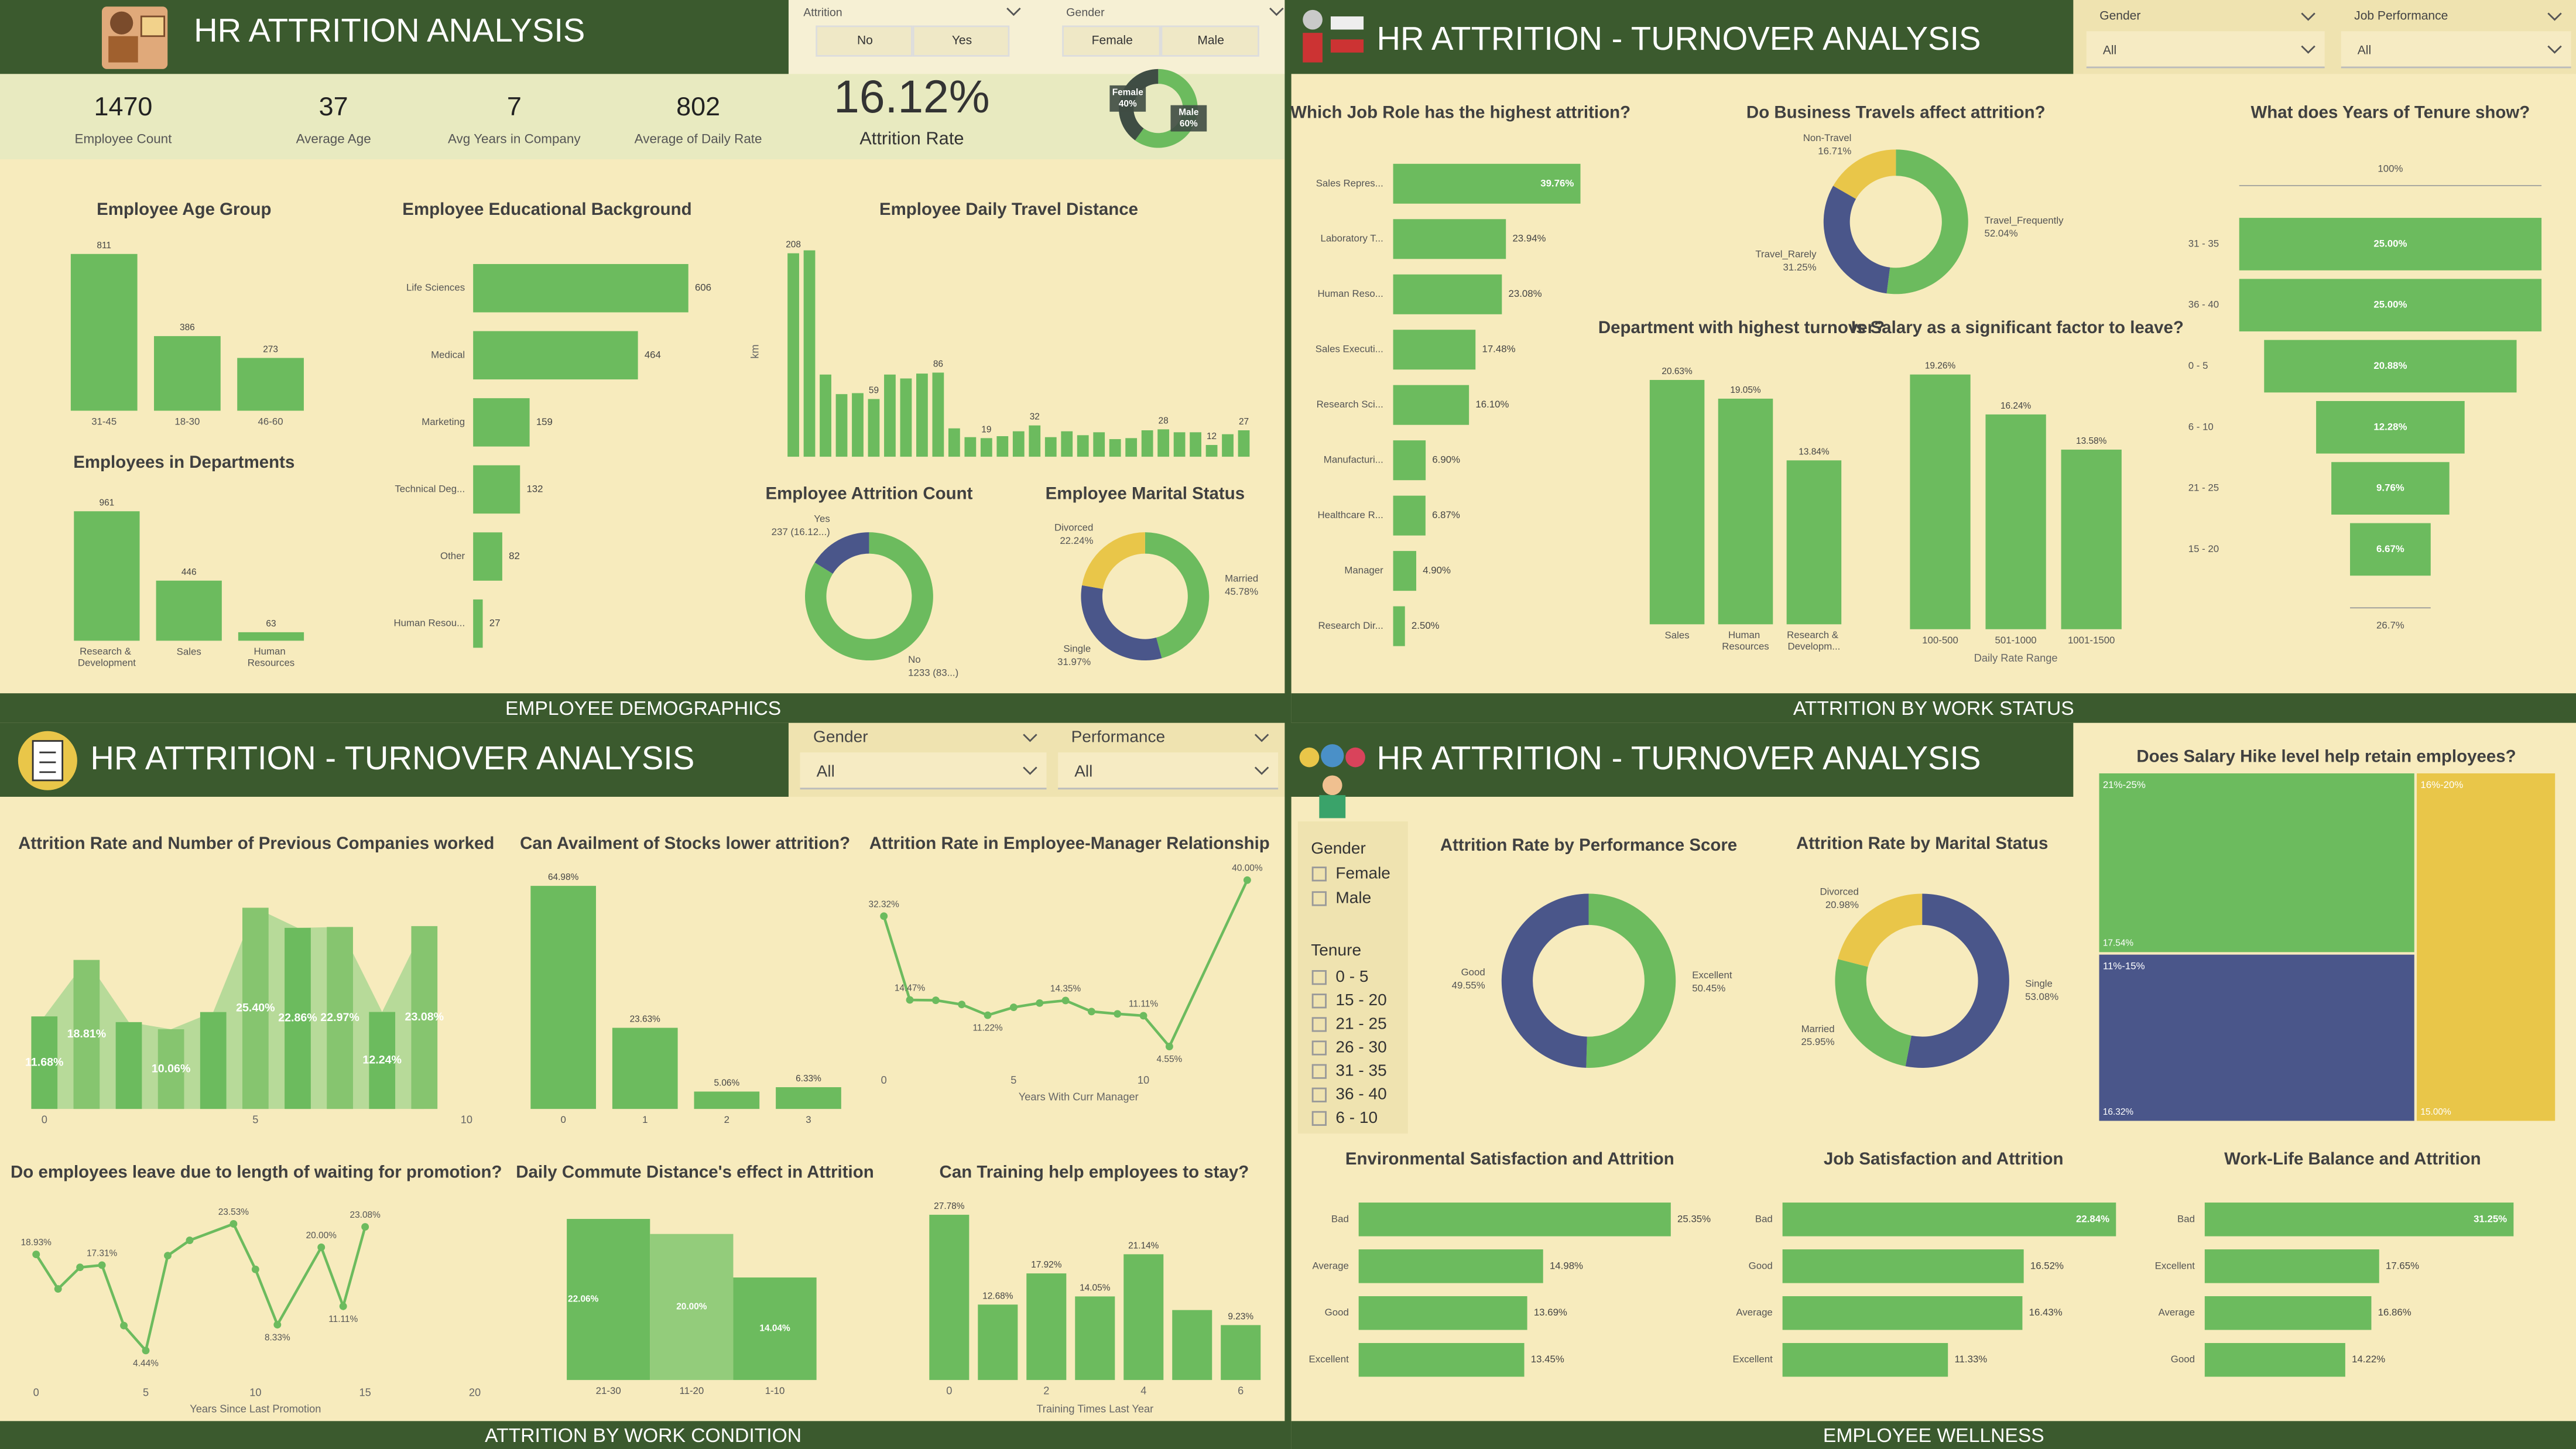 The image size is (2576, 1449). I want to click on chart-title: Department with highest turnover?, so click(1741, 327).